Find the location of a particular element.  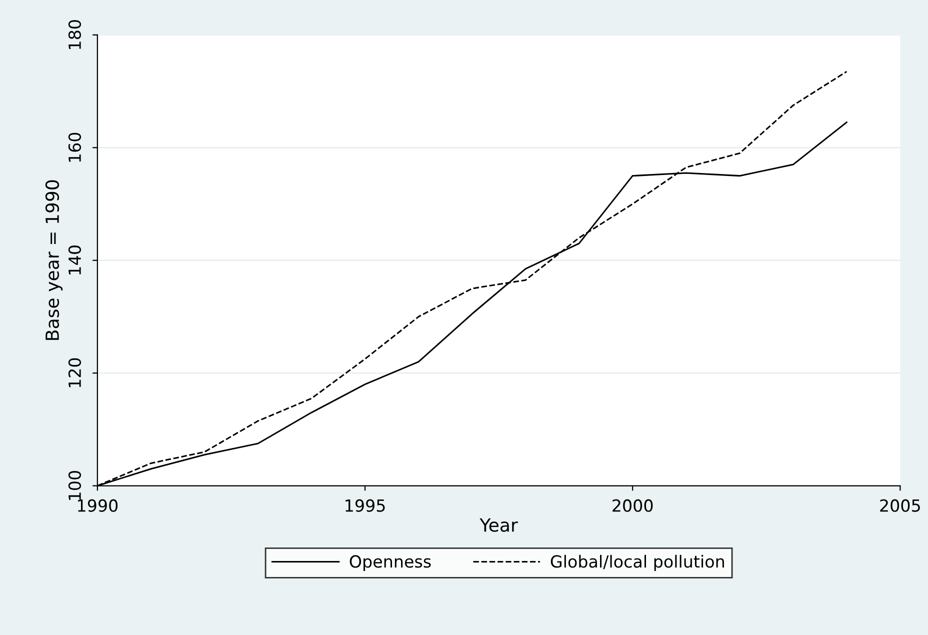

x-tick-label: 2000 is located at coordinates (632, 505).